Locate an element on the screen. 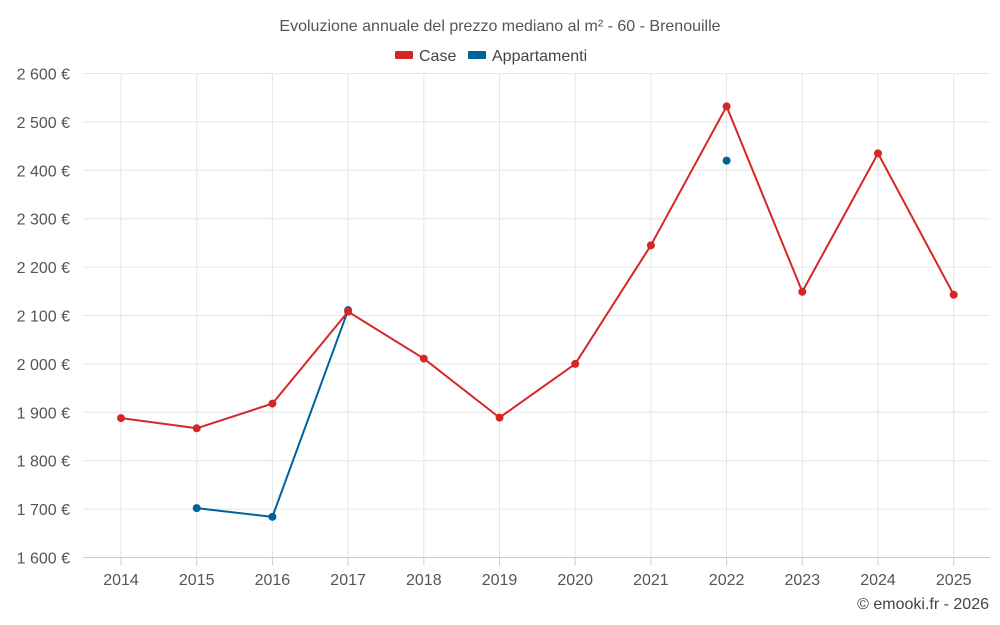 The width and height of the screenshot is (1000, 625). x-tick-label: 2022 is located at coordinates (727, 580).